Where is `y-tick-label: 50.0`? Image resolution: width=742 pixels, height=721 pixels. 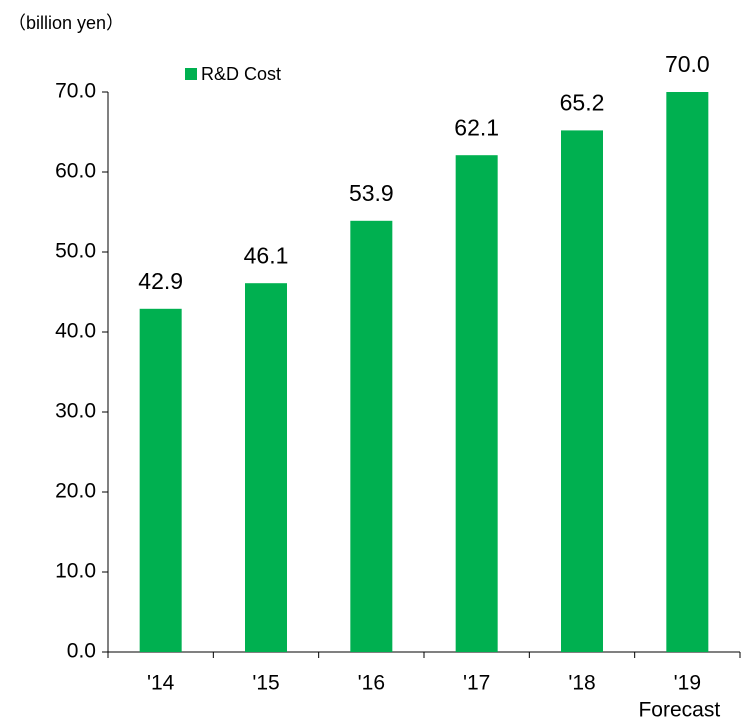 y-tick-label: 50.0 is located at coordinates (75, 251).